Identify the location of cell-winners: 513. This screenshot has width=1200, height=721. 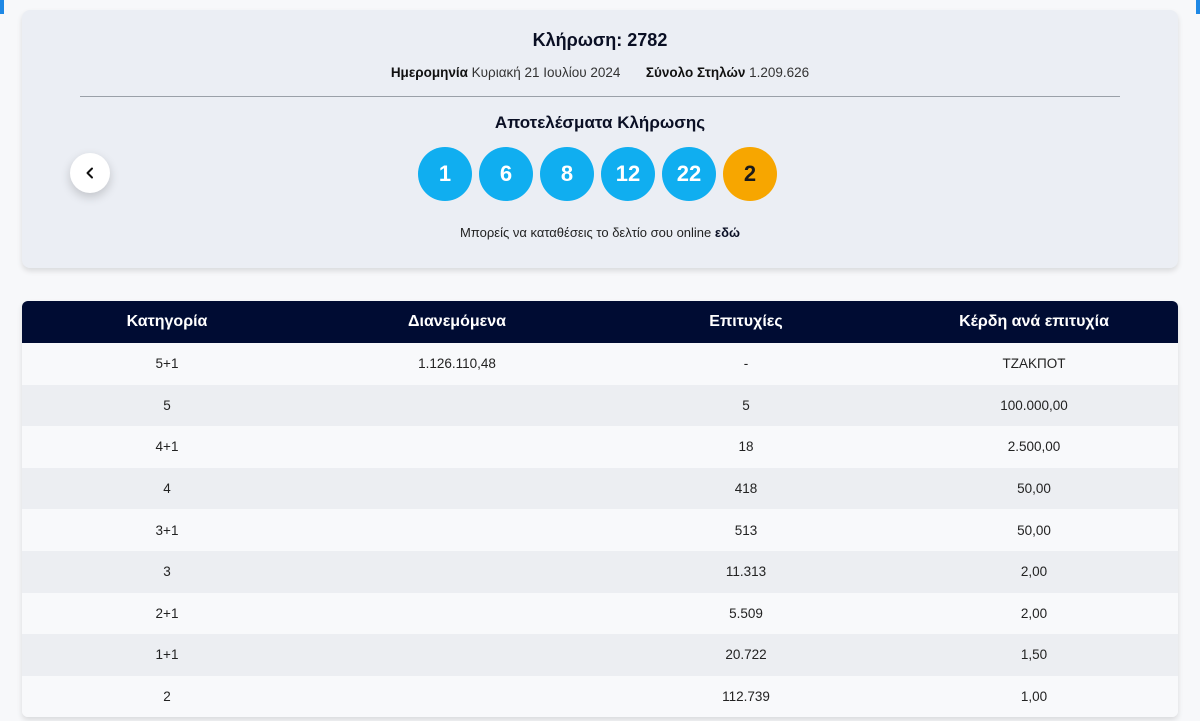
(746, 530).